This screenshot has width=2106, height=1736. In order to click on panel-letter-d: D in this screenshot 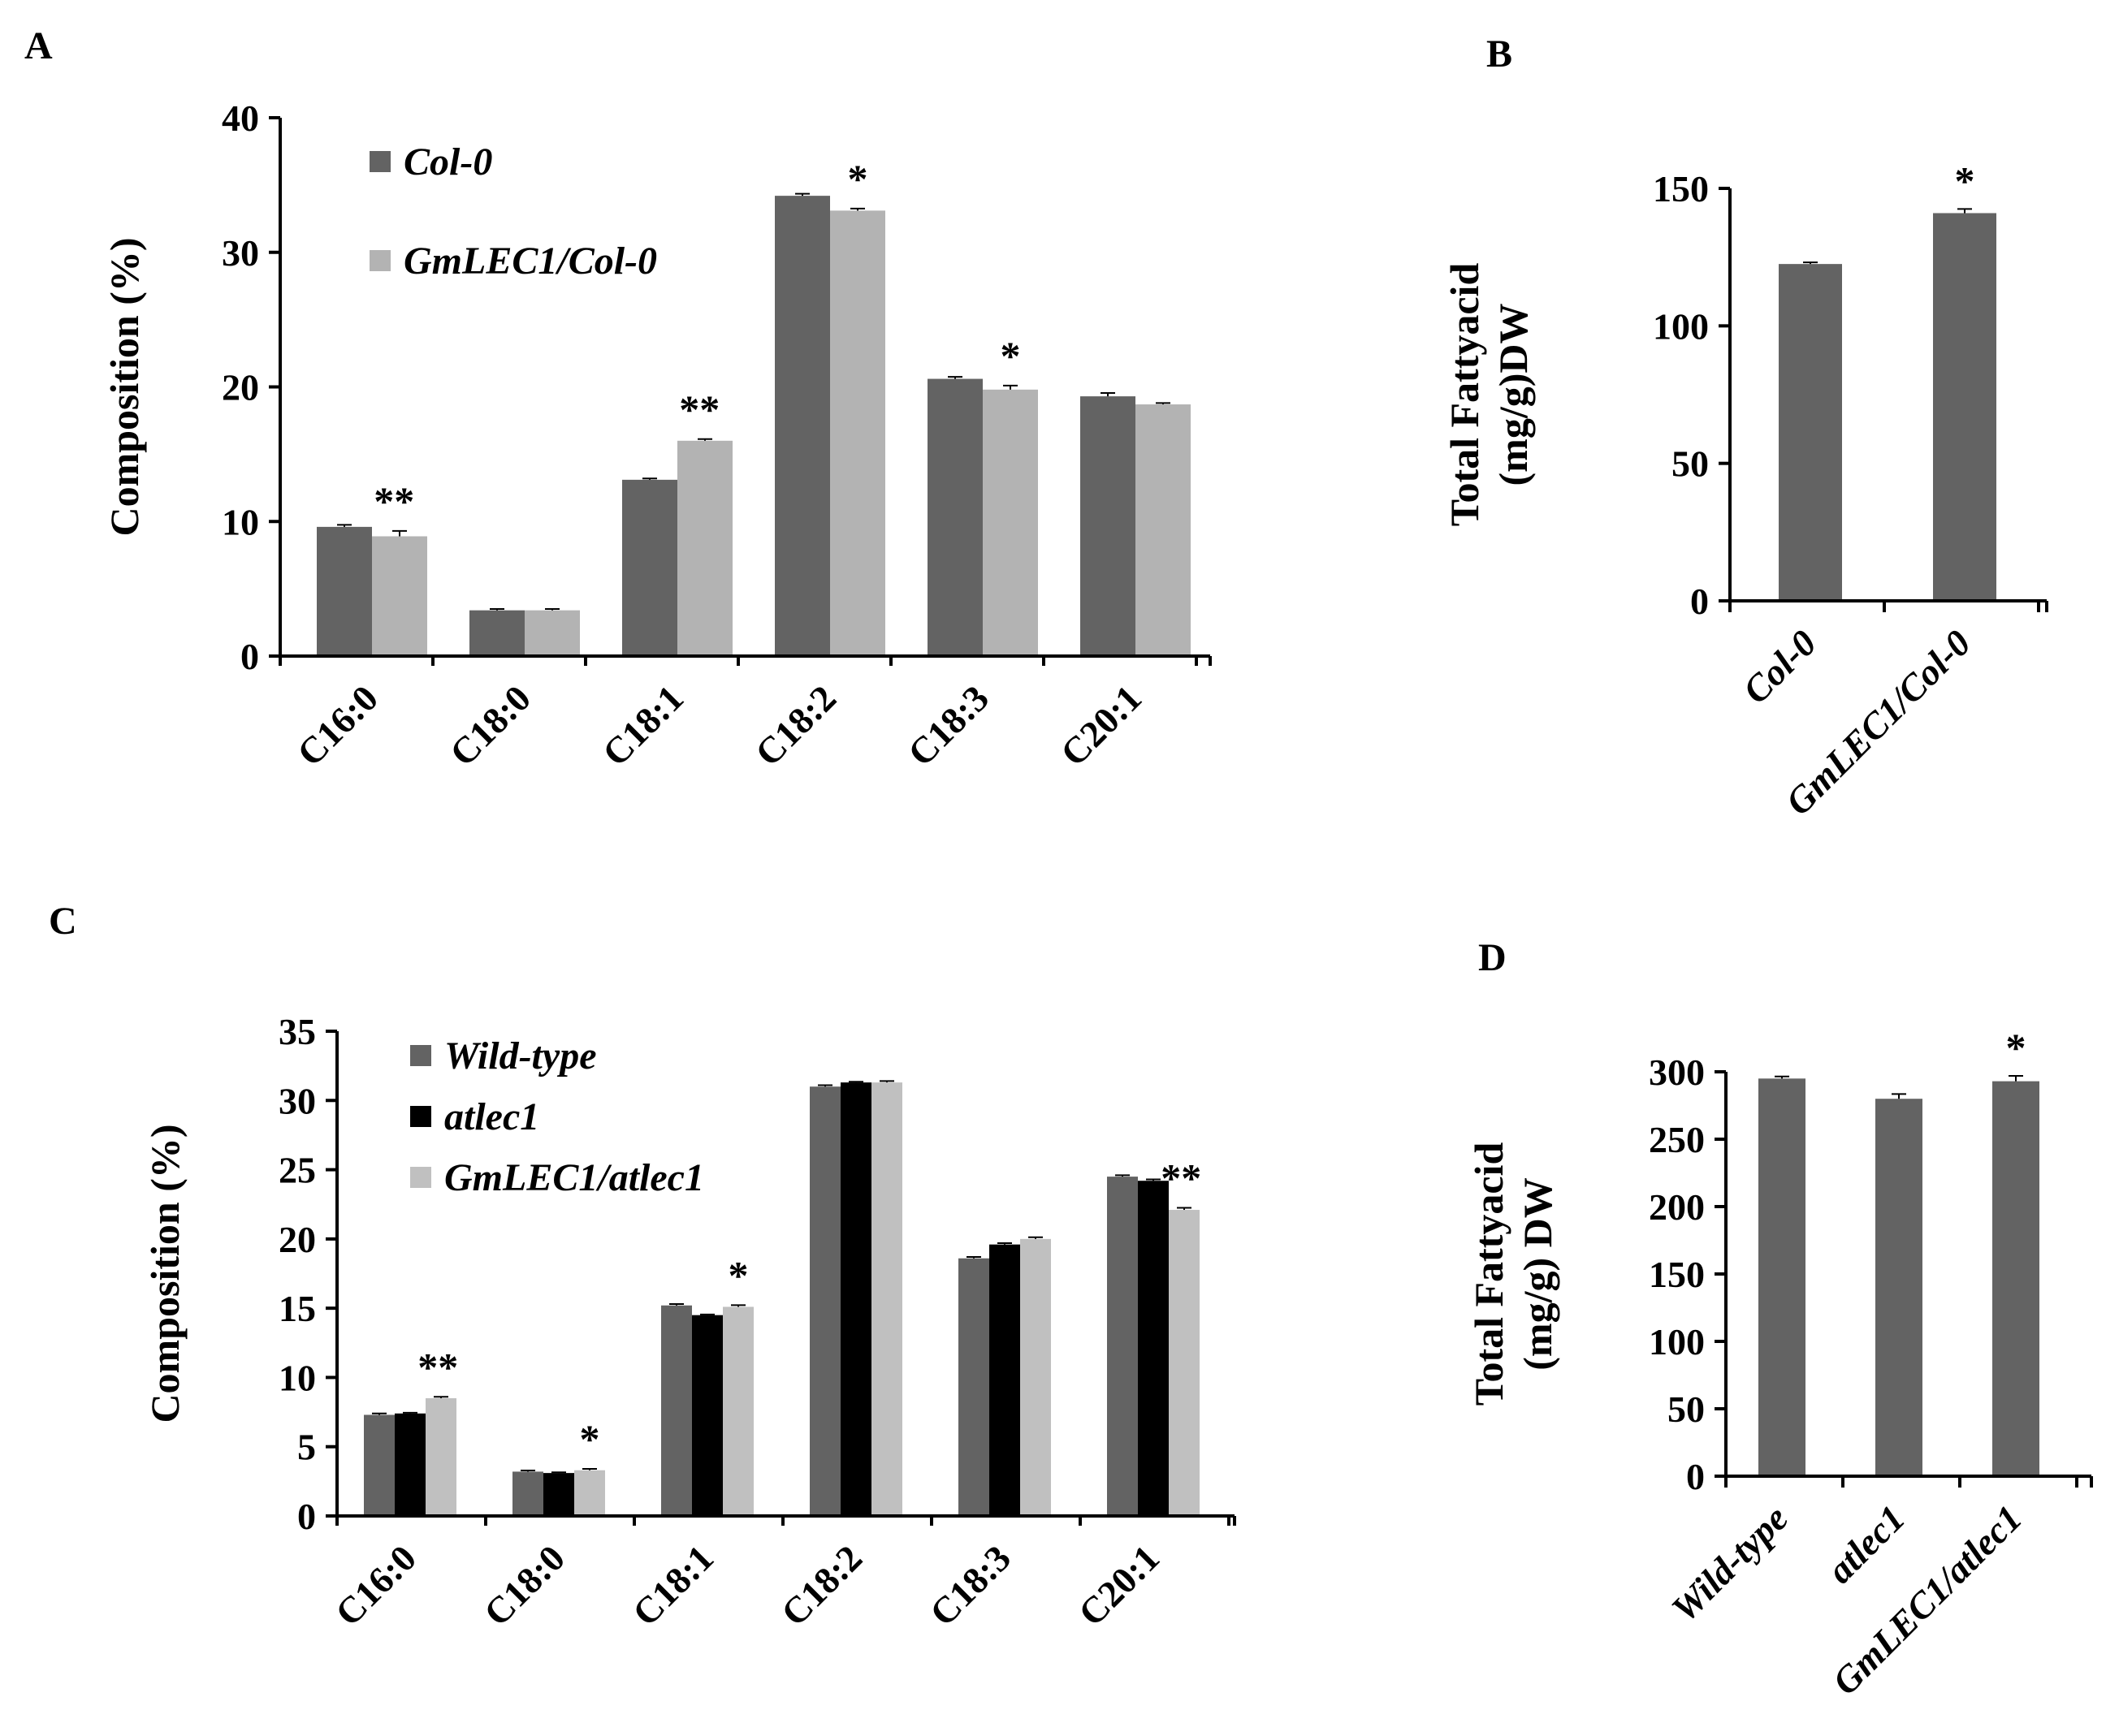, I will do `click(1492, 957)`.